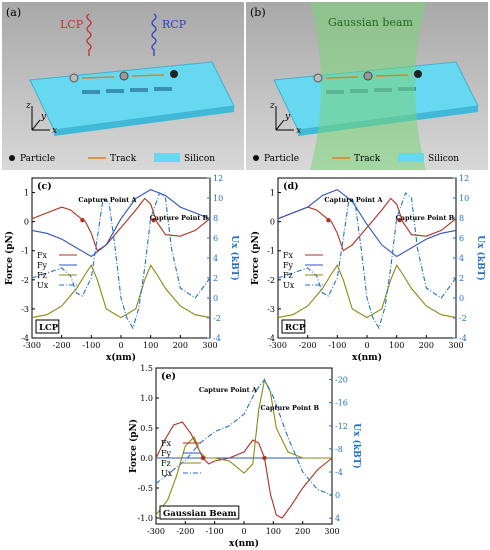  I want to click on chart-d-legend-fz: Fz, so click(288, 275).